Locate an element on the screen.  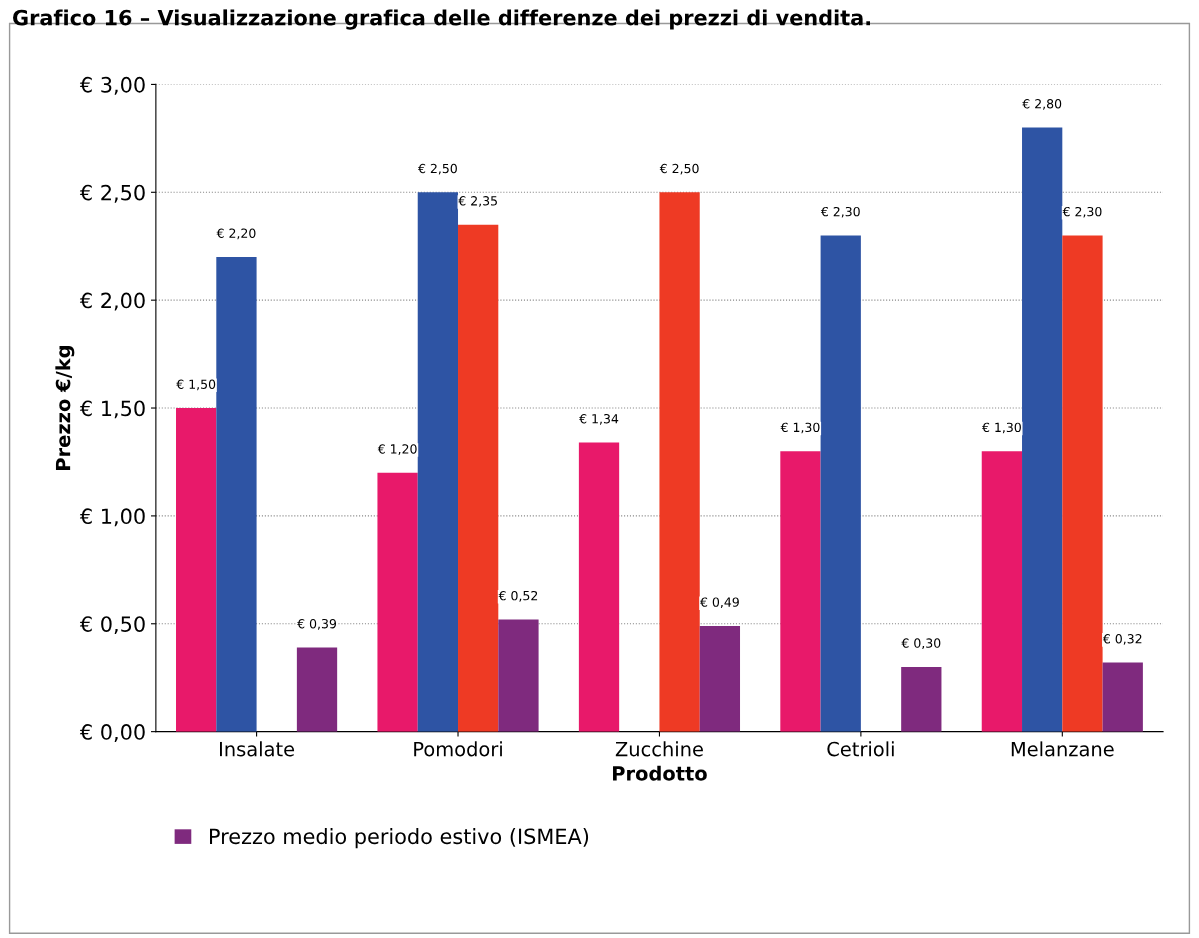
y-tick-label: € 2,50 is located at coordinates (112, 193).